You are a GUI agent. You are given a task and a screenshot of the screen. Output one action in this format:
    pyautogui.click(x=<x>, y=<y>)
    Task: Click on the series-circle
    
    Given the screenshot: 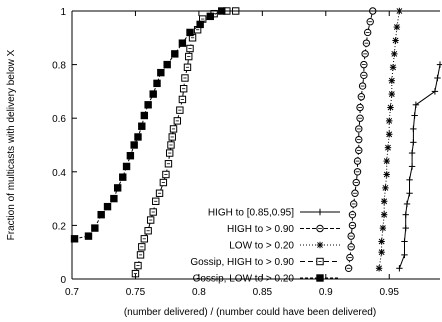 What is the action you would take?
    pyautogui.click(x=360, y=139)
    